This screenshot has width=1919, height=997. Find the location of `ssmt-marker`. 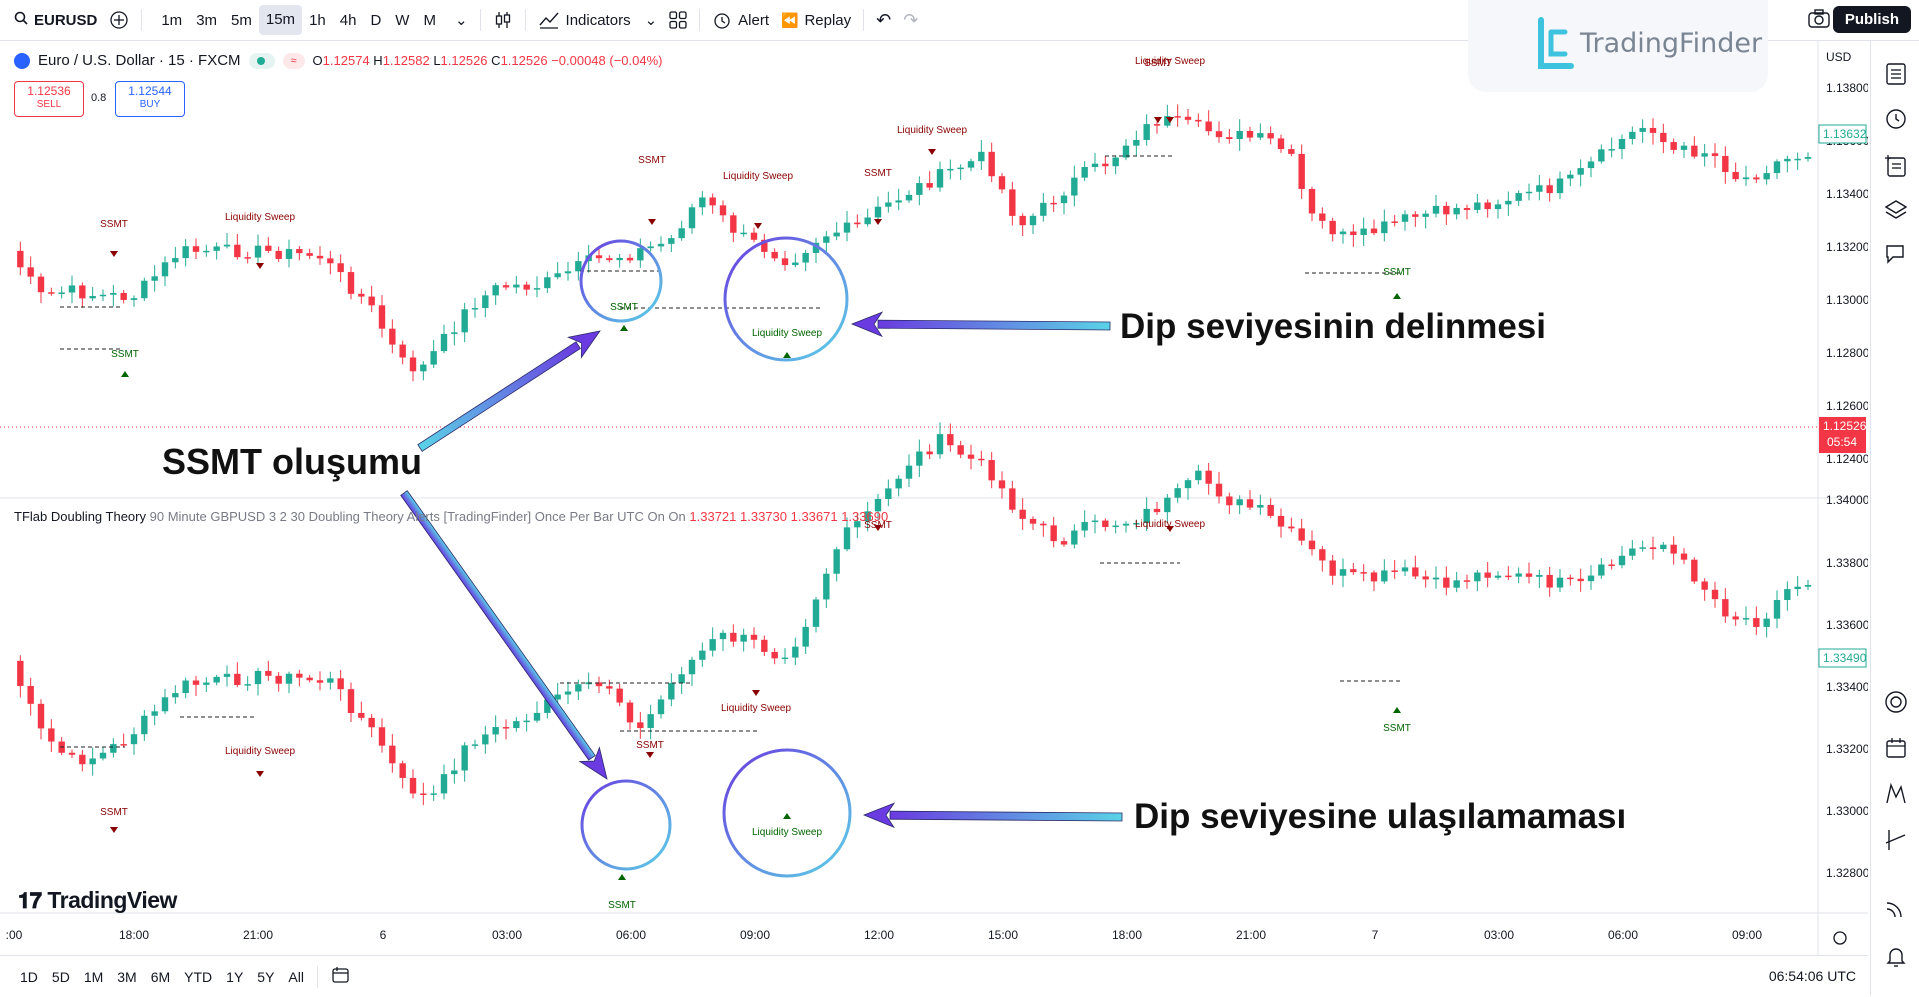

ssmt-marker is located at coordinates (114, 830).